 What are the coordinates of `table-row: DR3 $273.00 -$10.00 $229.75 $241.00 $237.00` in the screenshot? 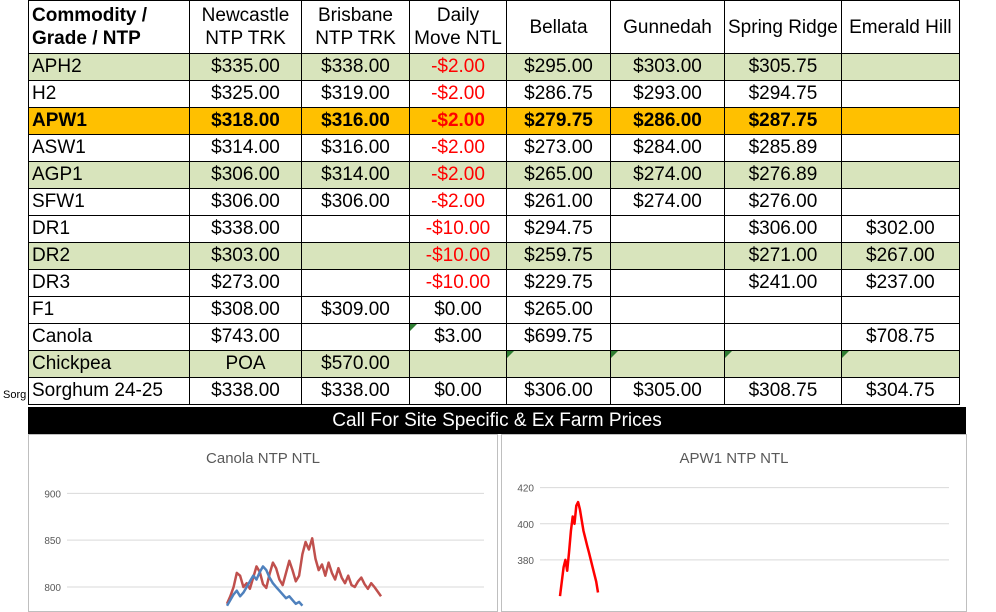 It's located at (494, 283).